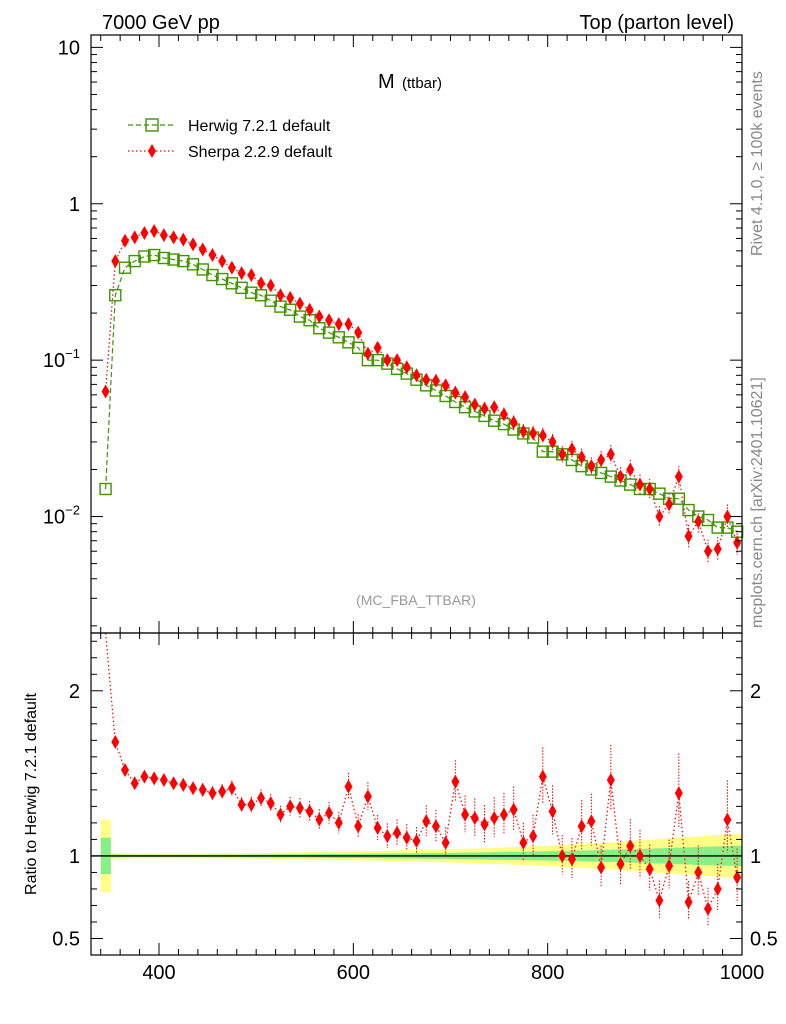  What do you see at coordinates (742, 973) in the screenshot?
I see `x-tick-label: 1000` at bounding box center [742, 973].